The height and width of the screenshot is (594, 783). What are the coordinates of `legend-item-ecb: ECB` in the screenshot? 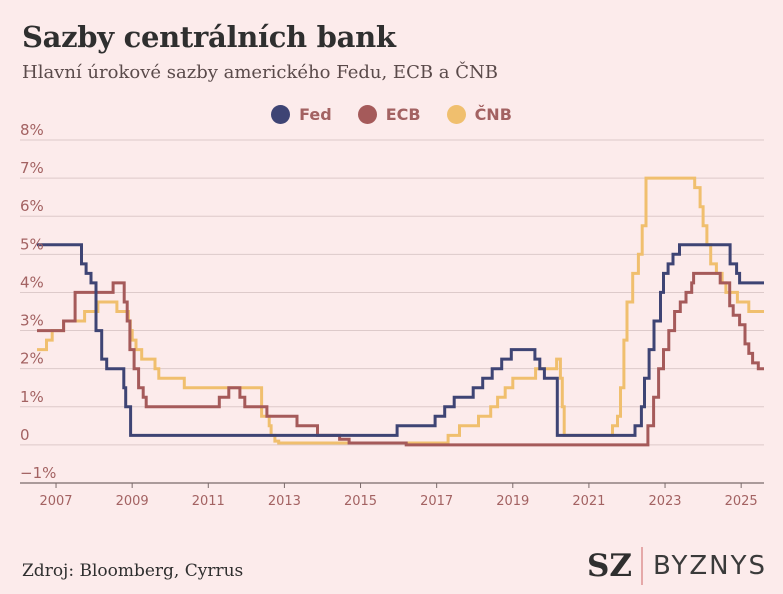 It's located at (389, 114).